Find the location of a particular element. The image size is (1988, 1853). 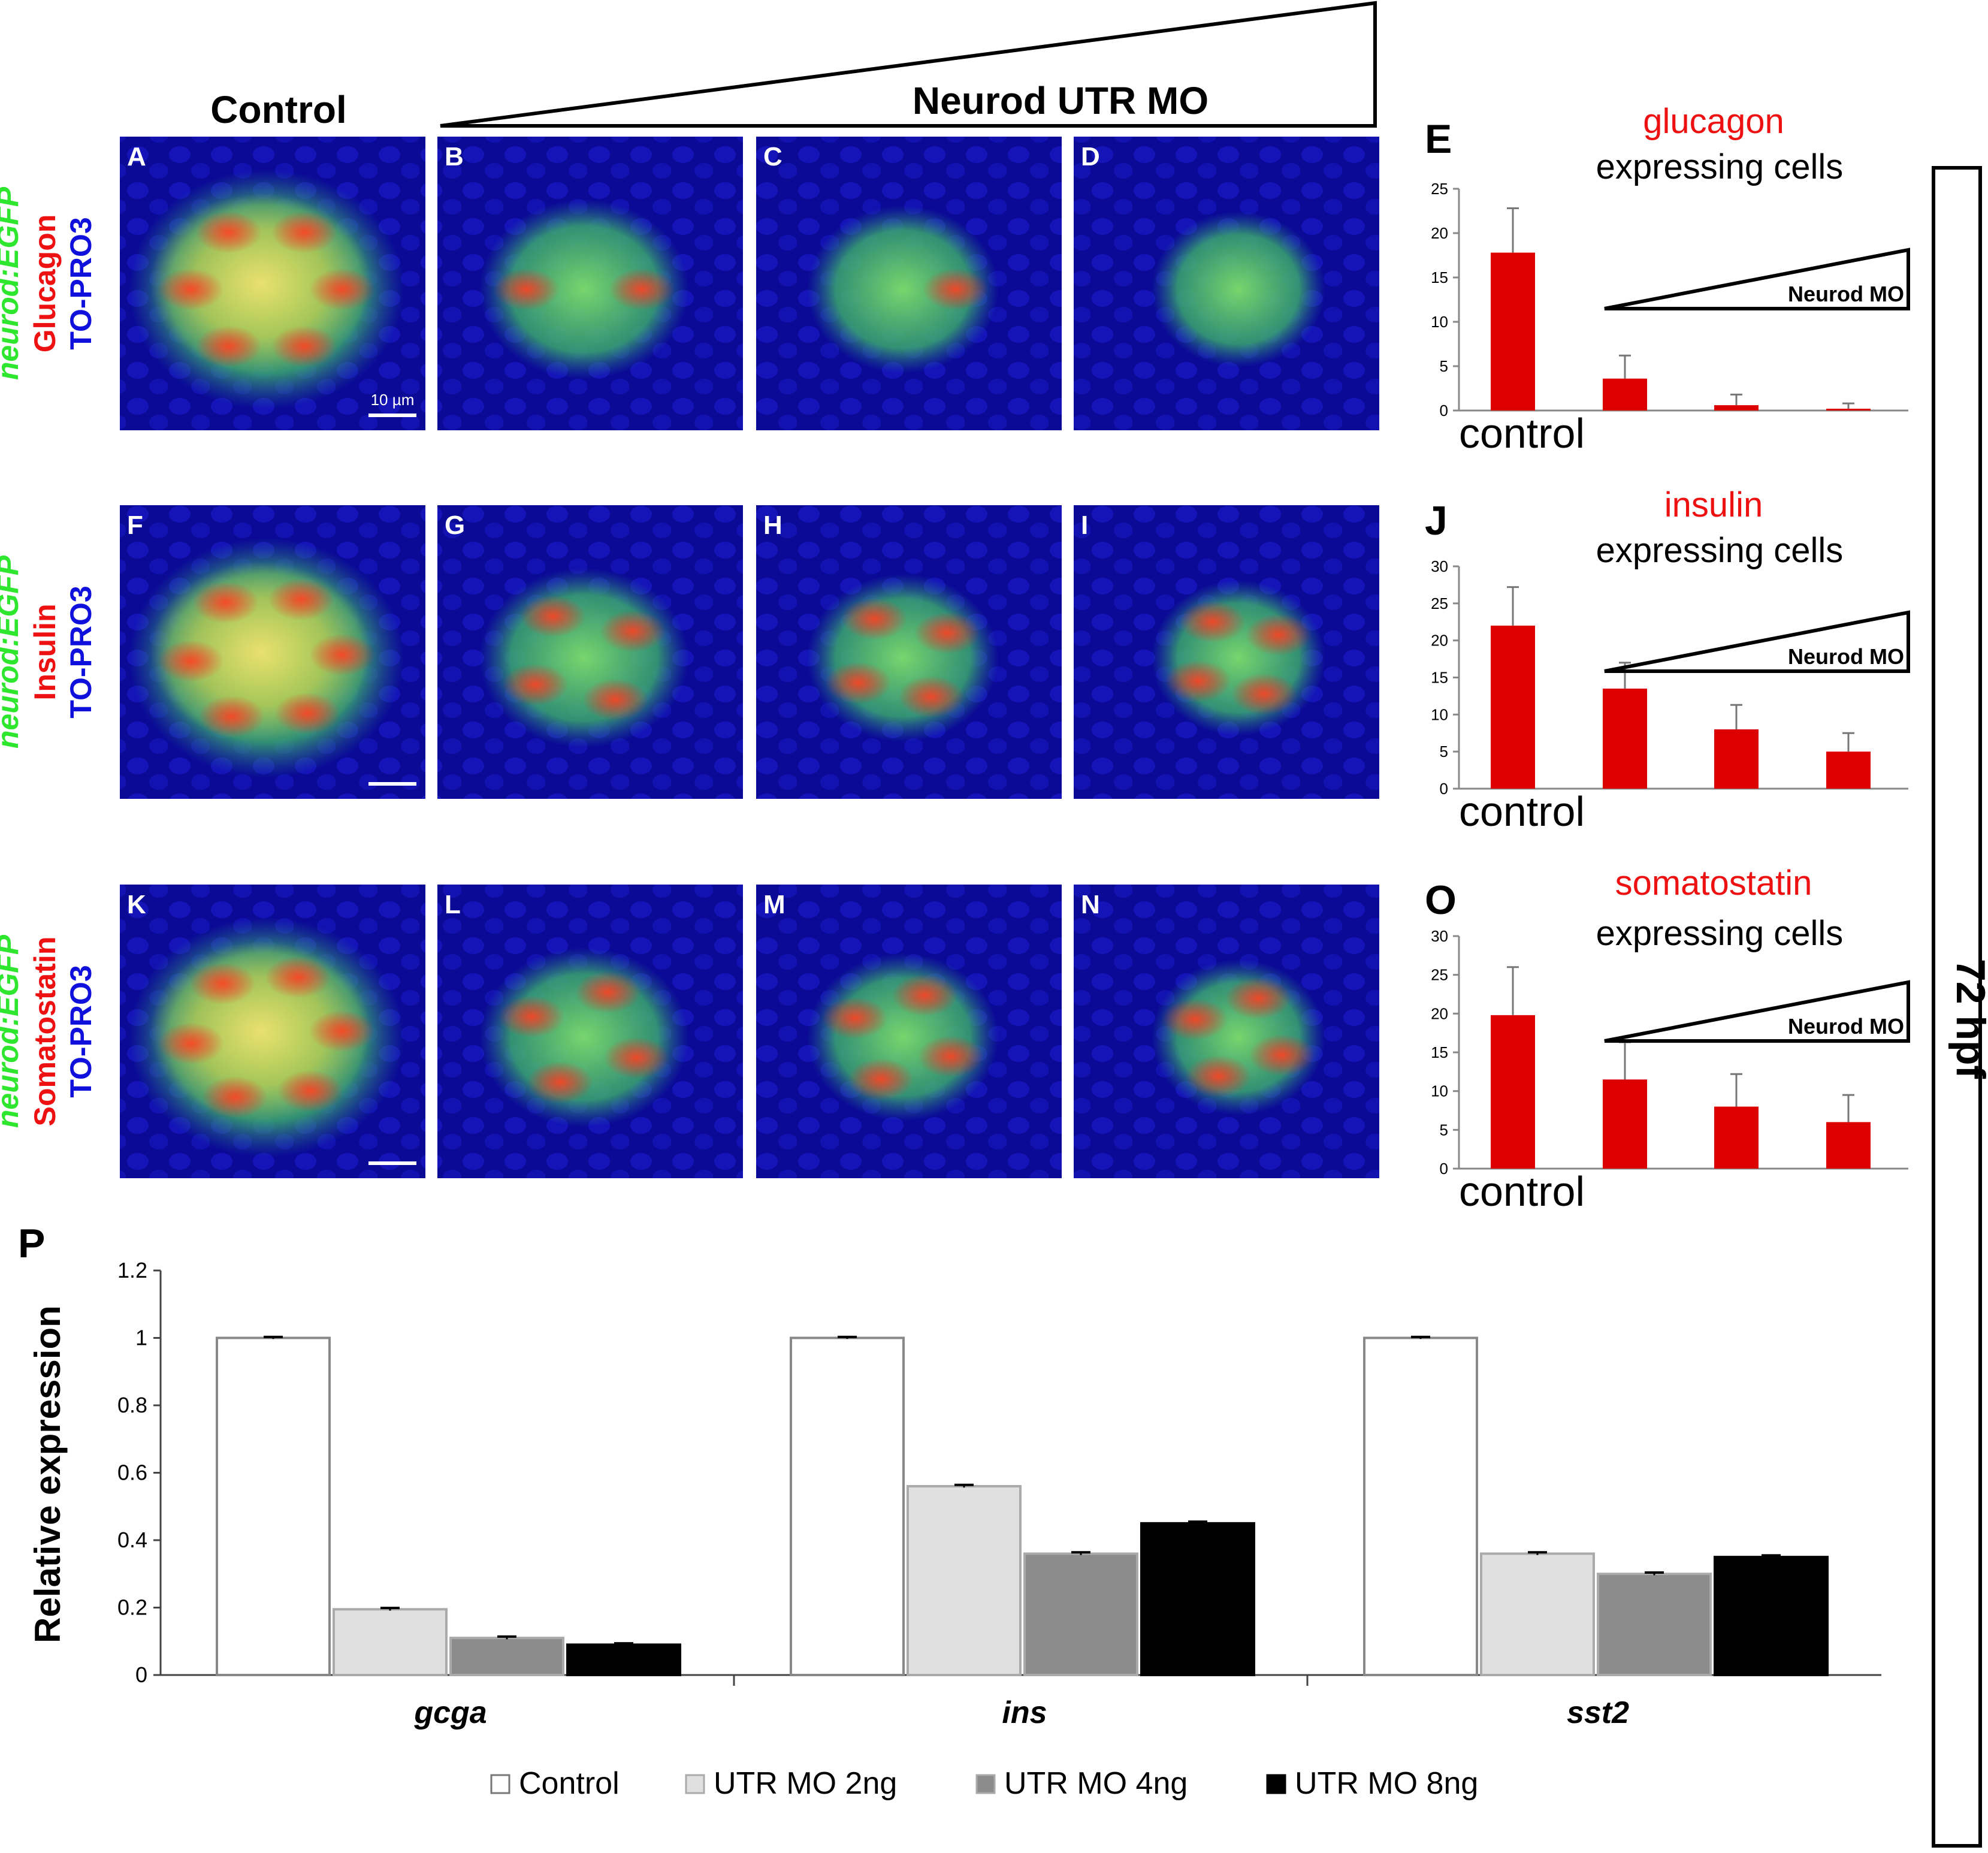

channel-labels: neurod:EGFP Glucagon TO-PRO3 is located at coordinates (49, 283).